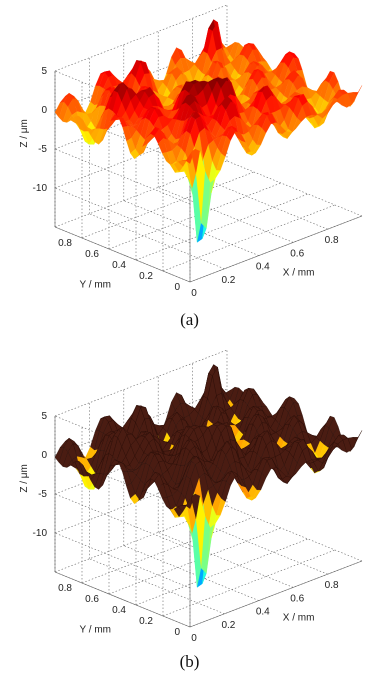 This screenshot has width=379, height=679. What do you see at coordinates (189, 661) in the screenshot?
I see `caption-b: (b)` at bounding box center [189, 661].